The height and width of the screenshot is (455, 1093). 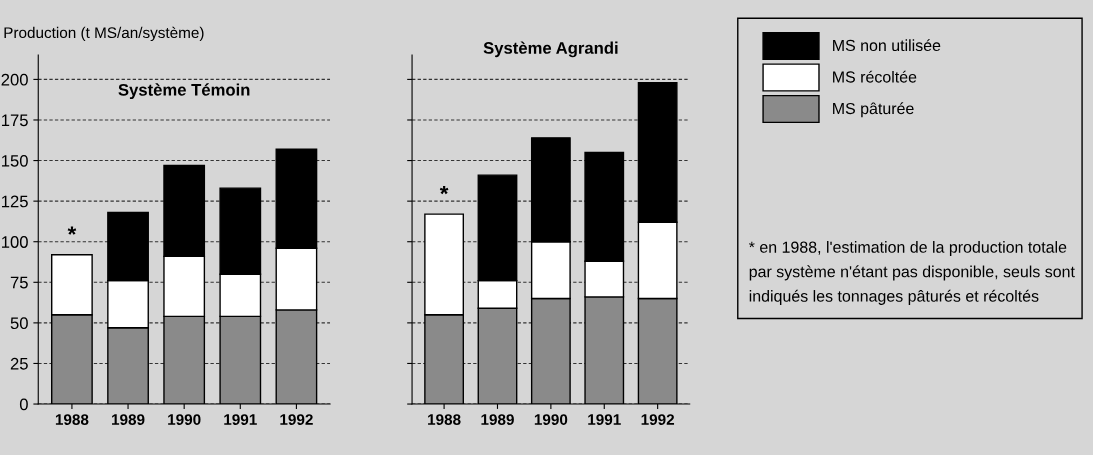 I want to click on y-tick-label: 125, so click(x=15, y=201).